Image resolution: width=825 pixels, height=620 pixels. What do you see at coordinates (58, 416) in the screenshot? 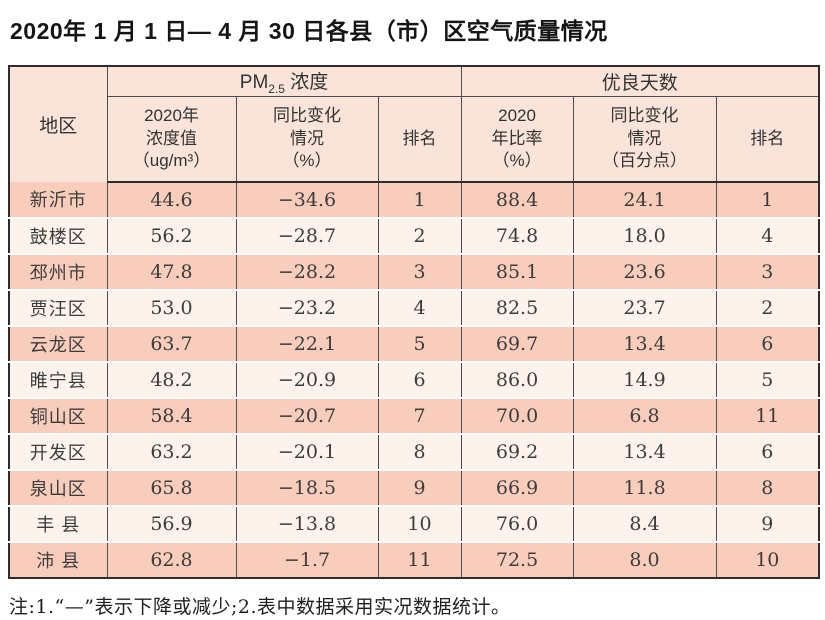
I see `cell-region: 铜山区` at bounding box center [58, 416].